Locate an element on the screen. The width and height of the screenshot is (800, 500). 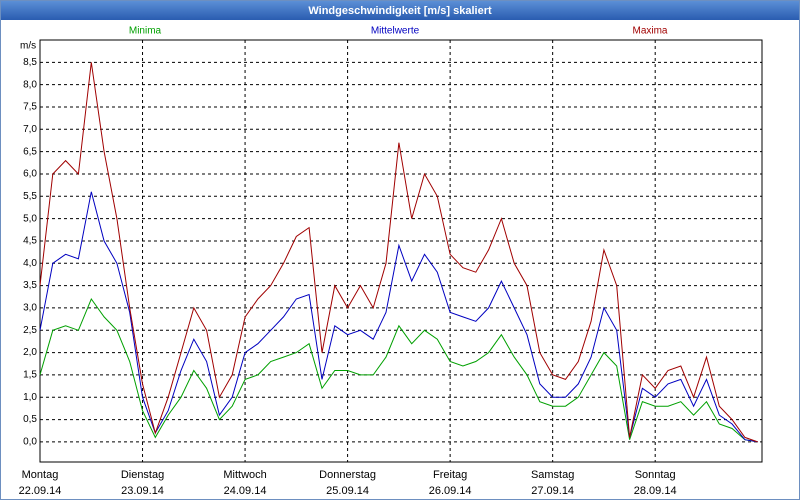
y-tick-label: 7,0 is located at coordinates (30, 129).